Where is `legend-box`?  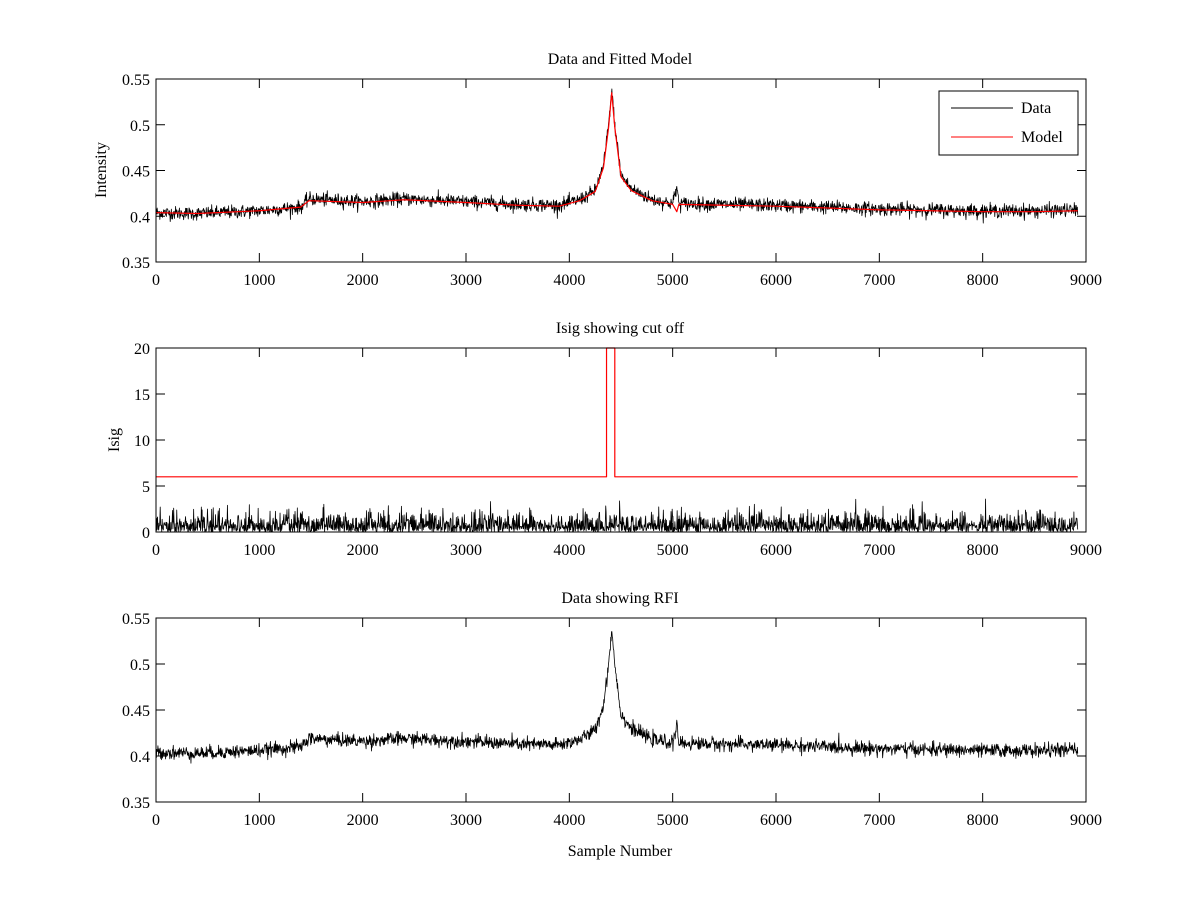 legend-box is located at coordinates (1008, 123).